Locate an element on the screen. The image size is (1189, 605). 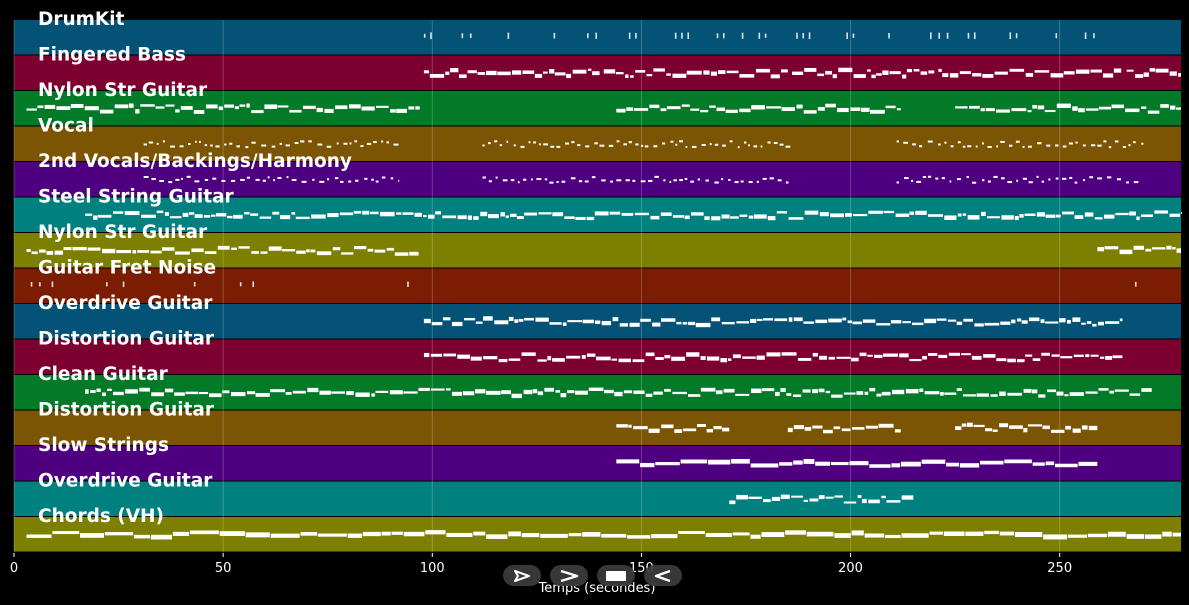
forward-button is located at coordinates (569, 575).